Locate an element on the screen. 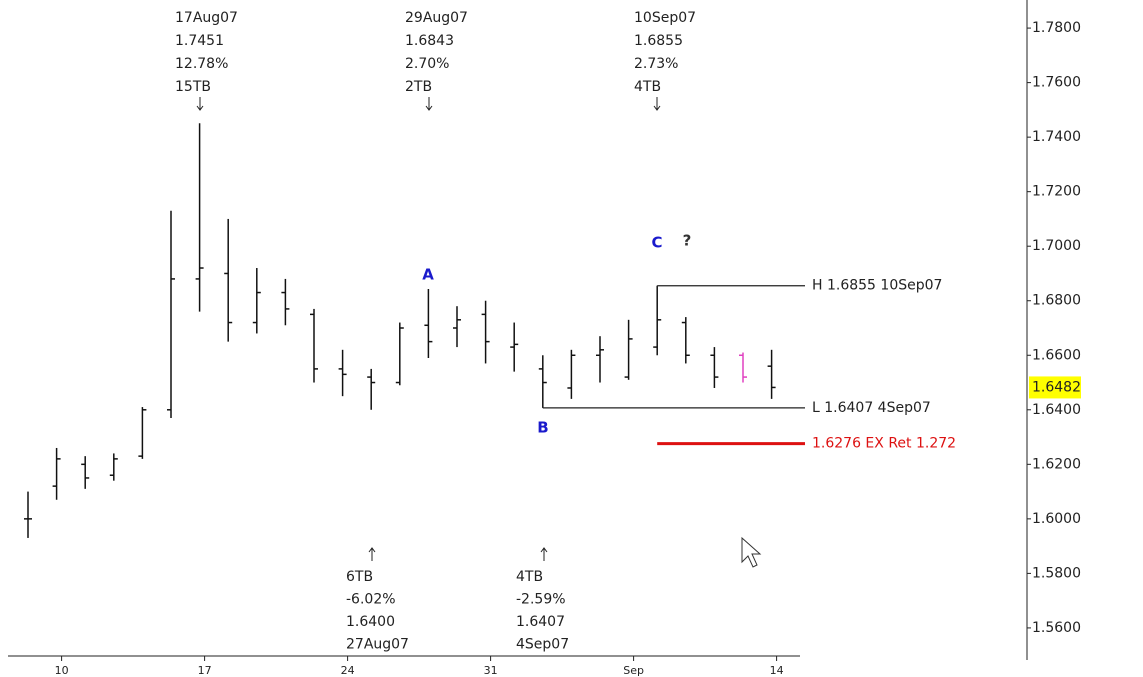 This screenshot has height=677, width=1143. bottom-annotation: 1.6400 is located at coordinates (370, 622).